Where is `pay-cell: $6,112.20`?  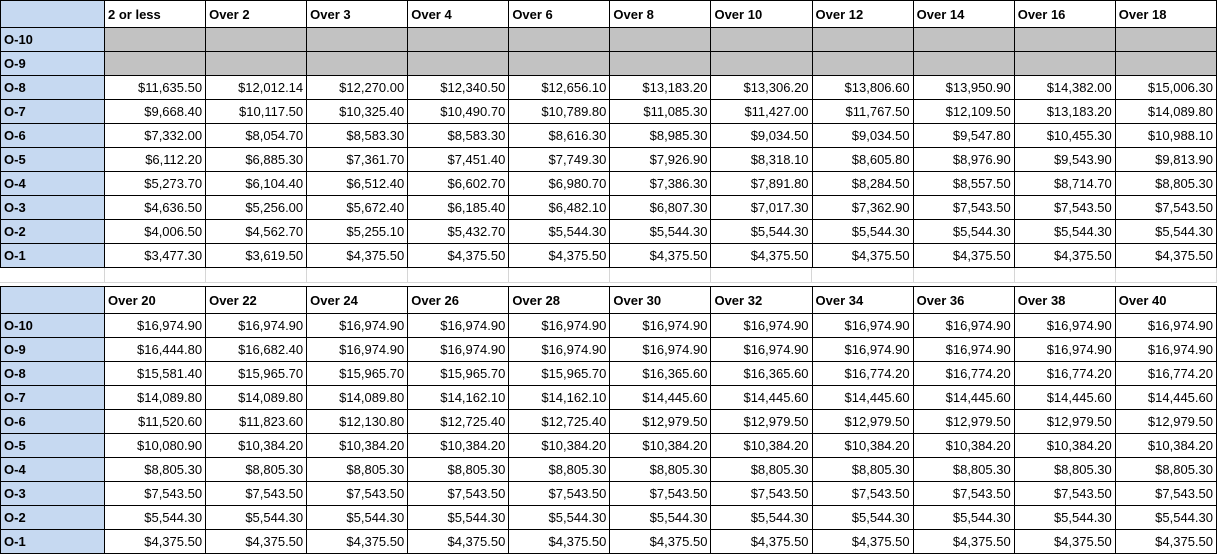 pay-cell: $6,112.20 is located at coordinates (155, 159).